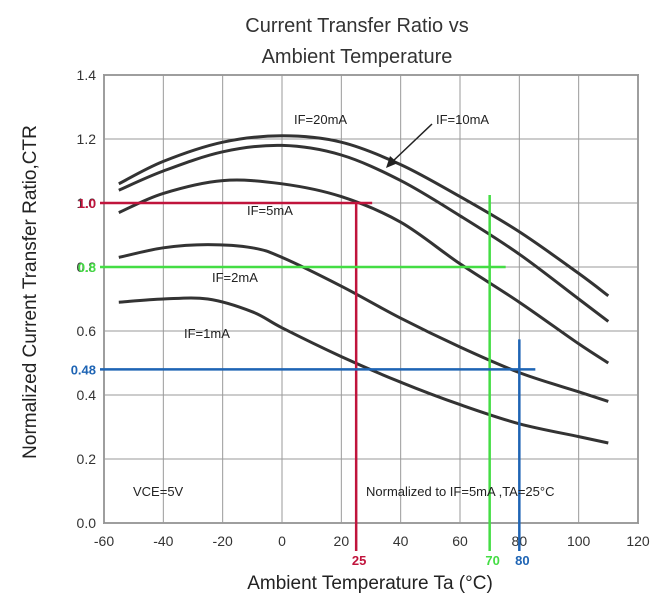 This screenshot has width=671, height=614. I want to click on x-tick-label: 60, so click(460, 541).